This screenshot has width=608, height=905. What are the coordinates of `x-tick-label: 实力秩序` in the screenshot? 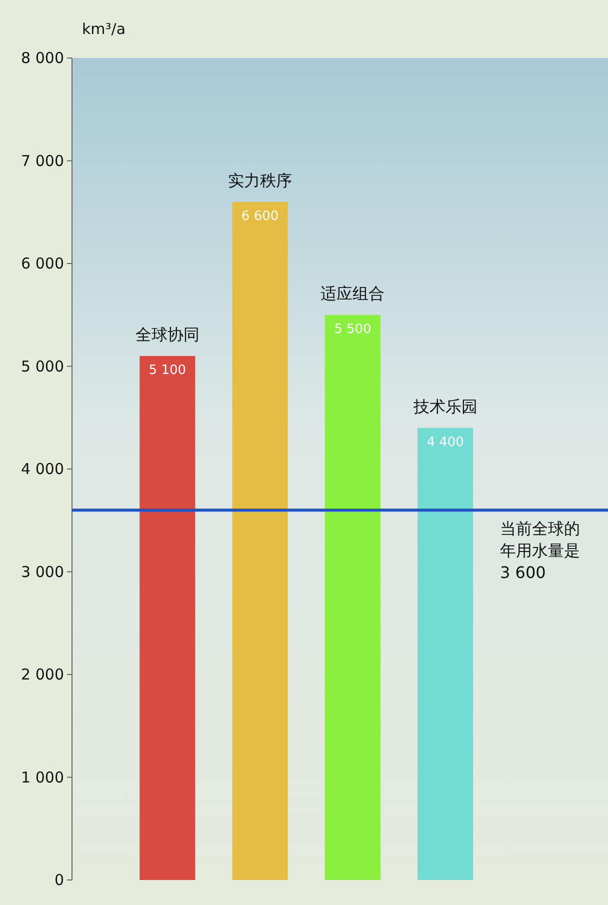 It's located at (260, 180).